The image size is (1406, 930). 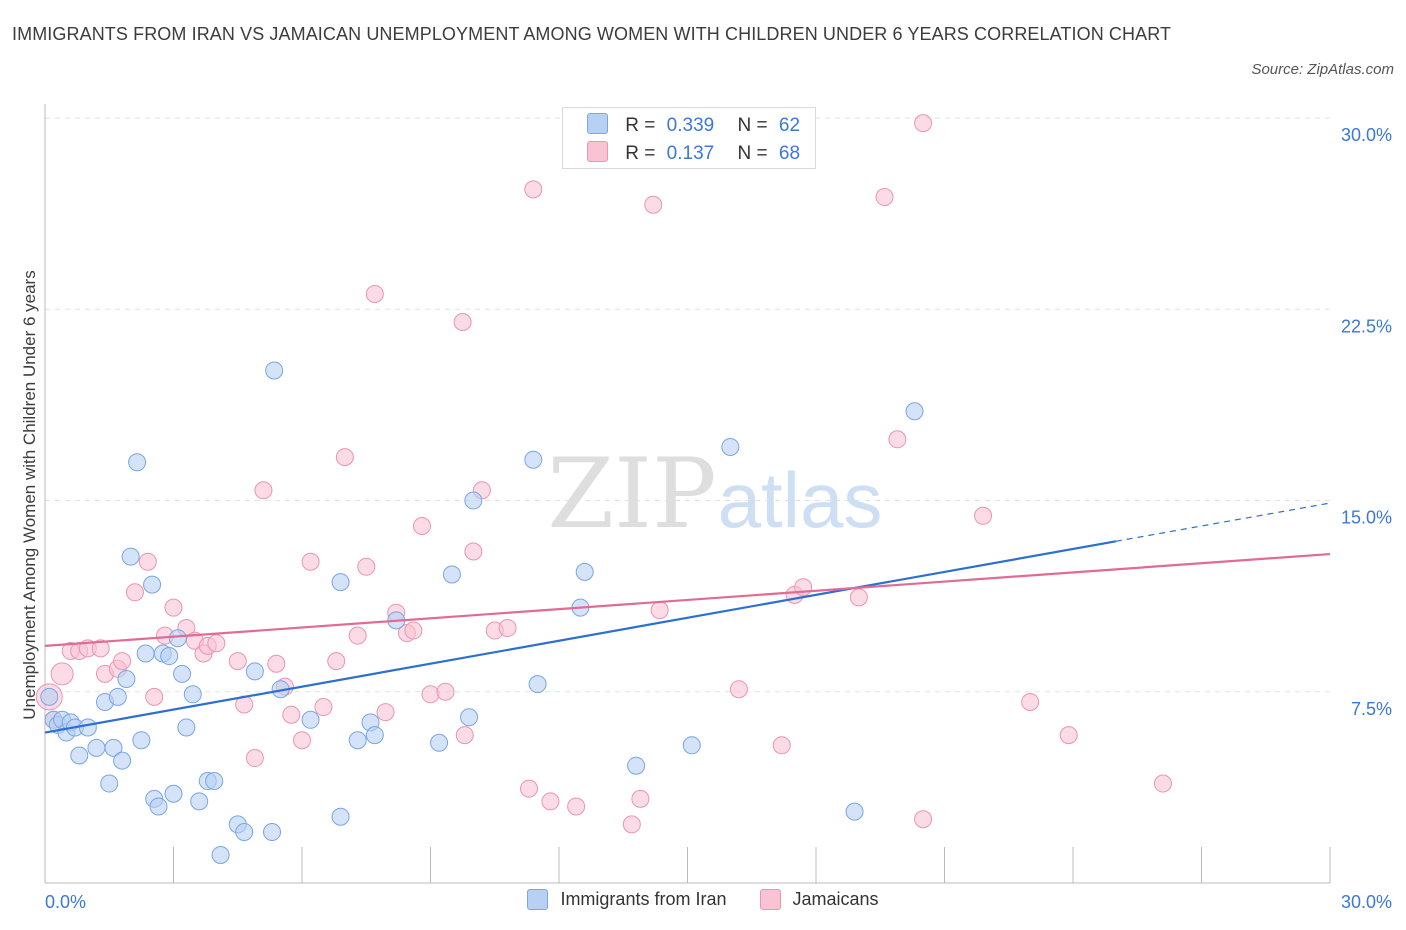 What do you see at coordinates (1366, 326) in the screenshot?
I see `y-tick-label: 22.5%` at bounding box center [1366, 326].